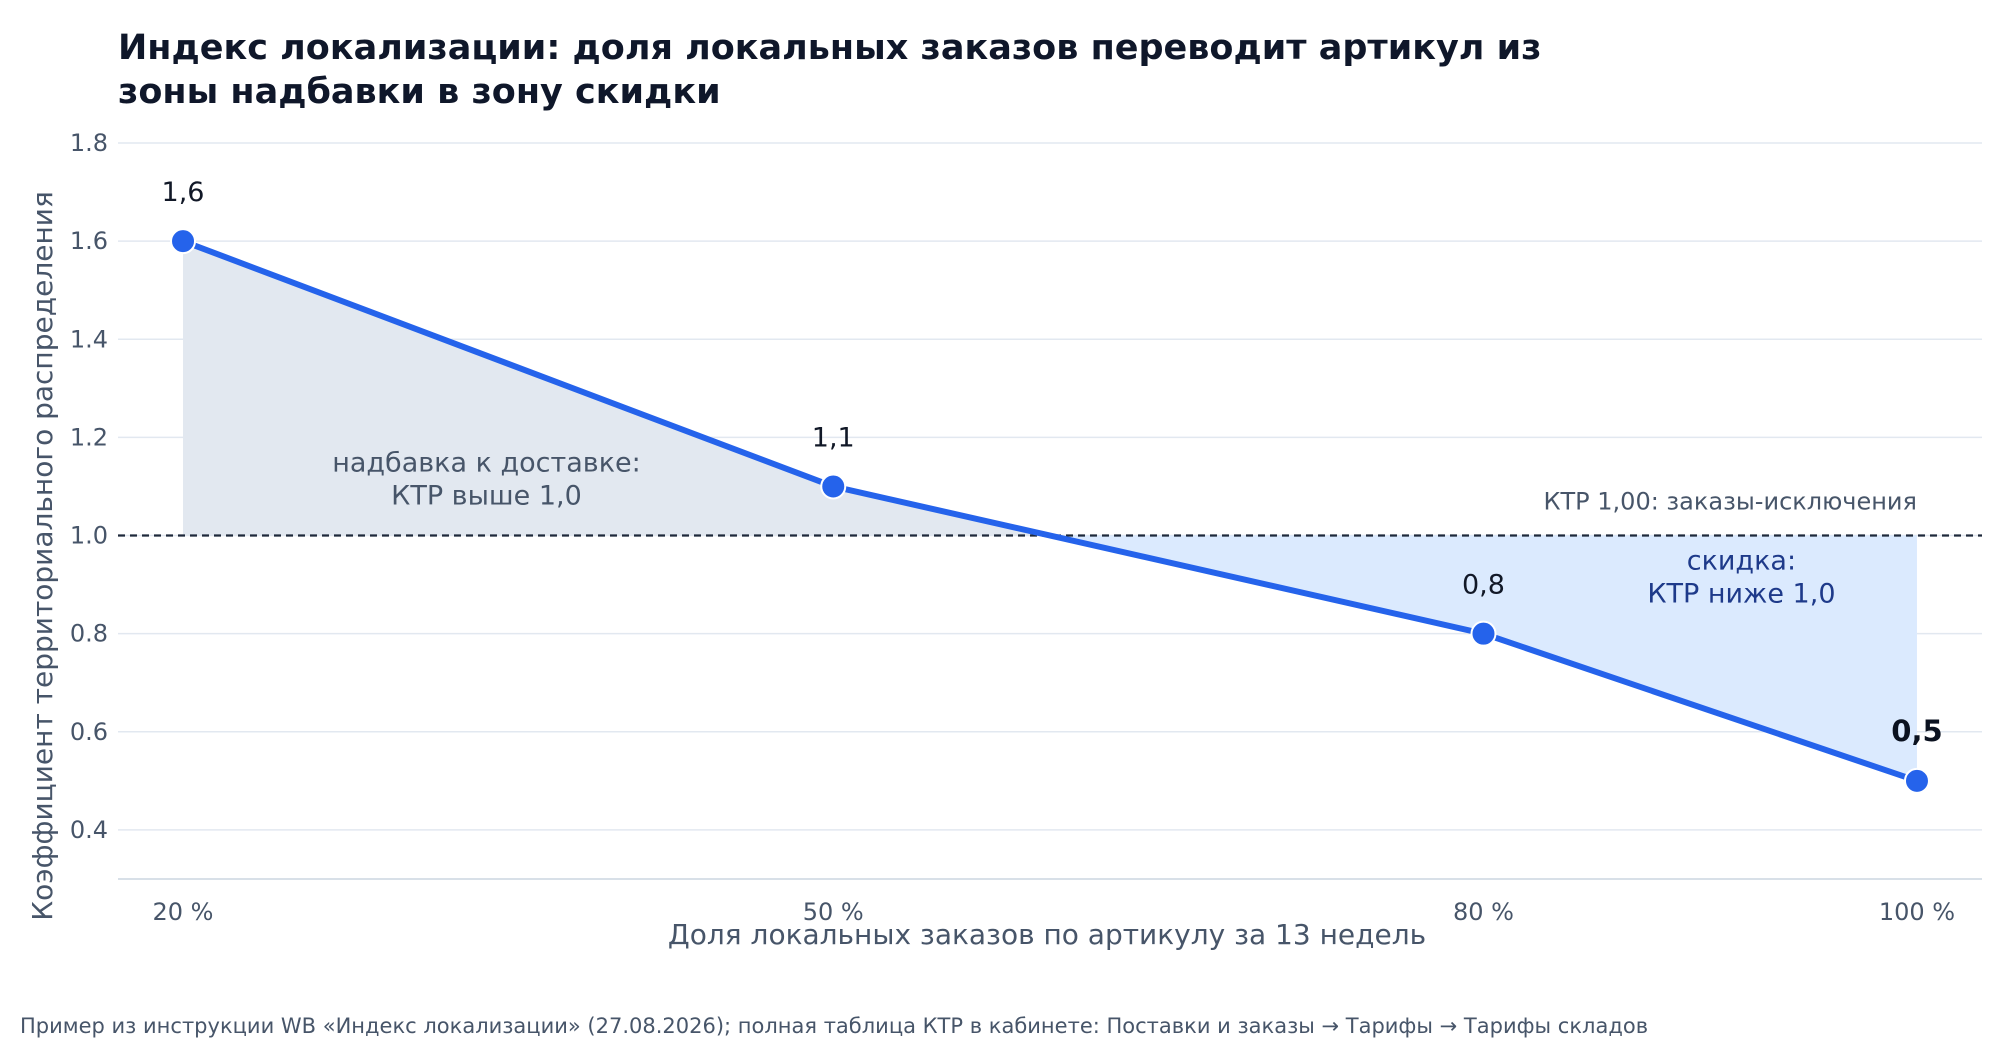 The height and width of the screenshot is (1040, 2000). Describe the element at coordinates (1917, 912) in the screenshot. I see `x-tick-label: 100 %` at that location.